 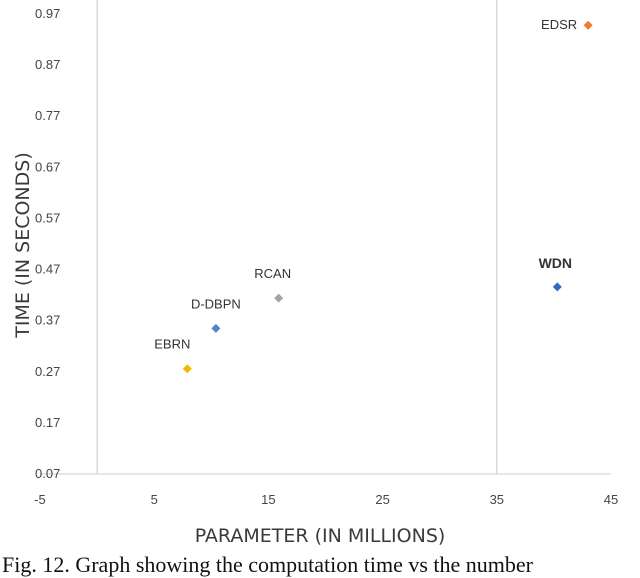 What do you see at coordinates (40, 499) in the screenshot?
I see `x-tick-label: -5` at bounding box center [40, 499].